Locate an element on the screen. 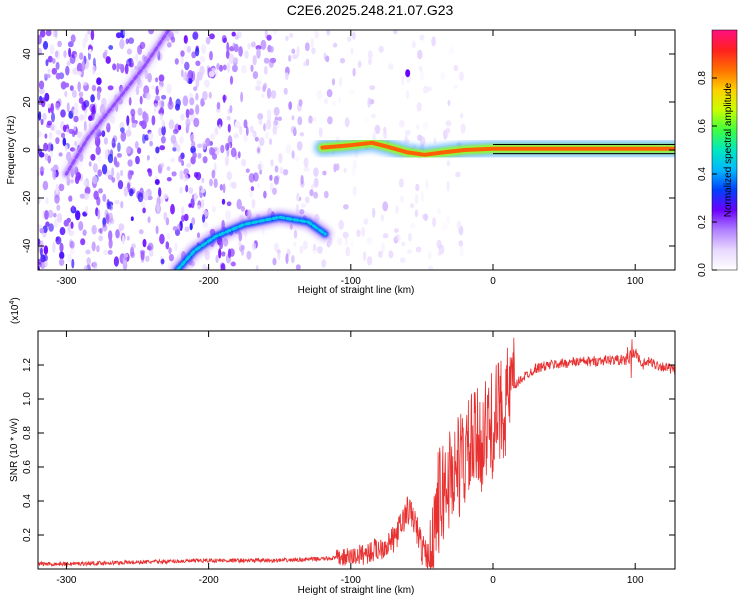 Image resolution: width=750 pixels, height=600 pixels. heatmap-xtick-label: 0 is located at coordinates (493, 281).